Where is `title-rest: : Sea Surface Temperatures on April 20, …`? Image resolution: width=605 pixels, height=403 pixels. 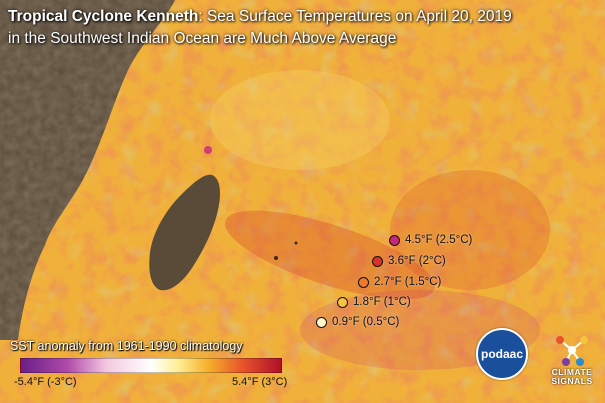
title-rest: : Sea Surface Temperatures on April 20, … is located at coordinates (355, 16).